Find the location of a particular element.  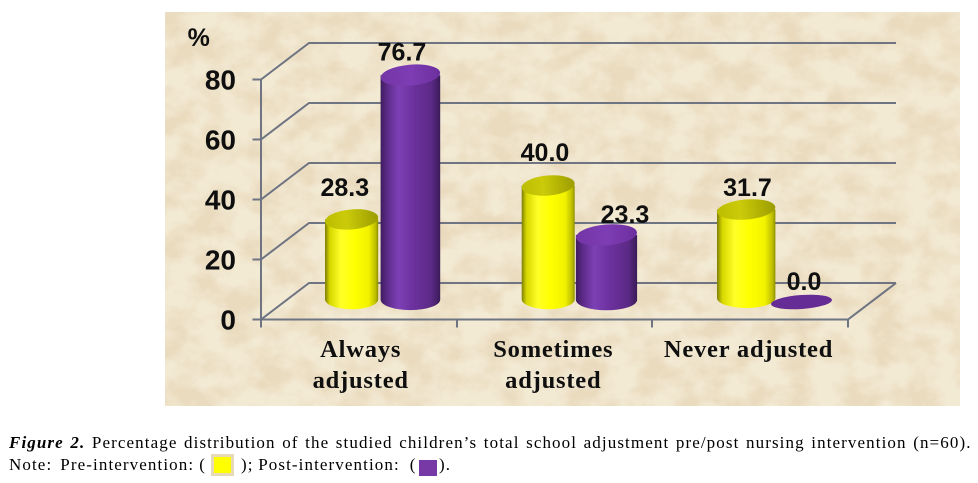

svg-text: 23.3 is located at coordinates (625, 215).